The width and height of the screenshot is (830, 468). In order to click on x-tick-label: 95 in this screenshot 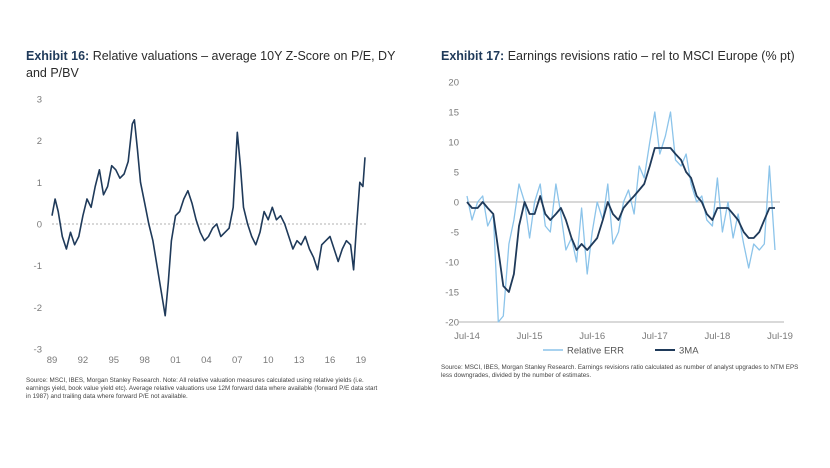, I will do `click(113, 360)`.